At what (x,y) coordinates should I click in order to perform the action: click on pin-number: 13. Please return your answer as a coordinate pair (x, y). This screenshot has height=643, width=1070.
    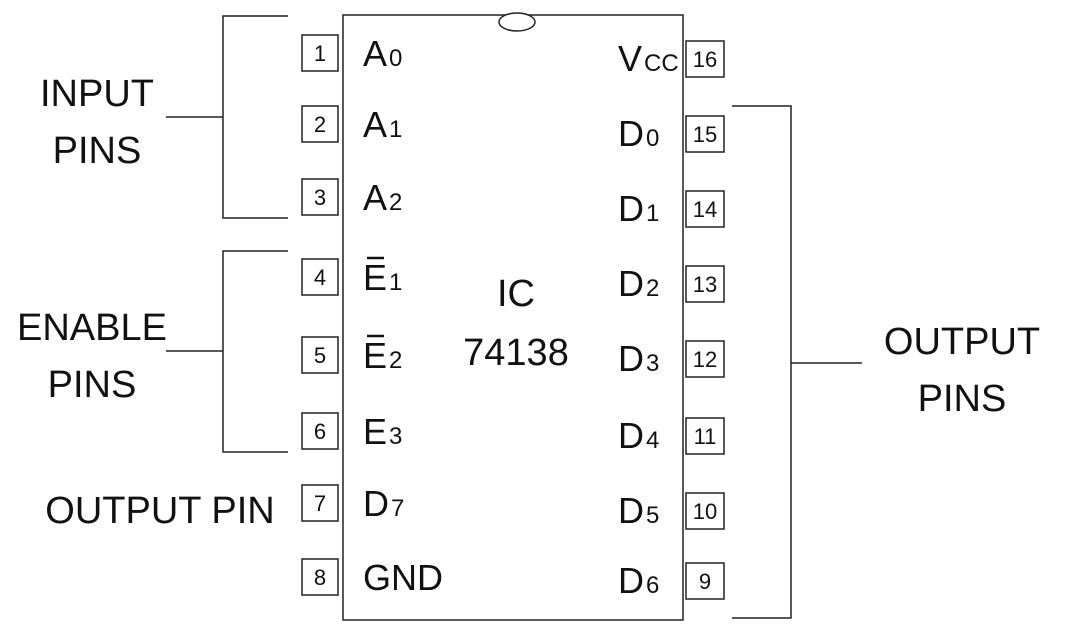
    Looking at the image, I should click on (705, 284).